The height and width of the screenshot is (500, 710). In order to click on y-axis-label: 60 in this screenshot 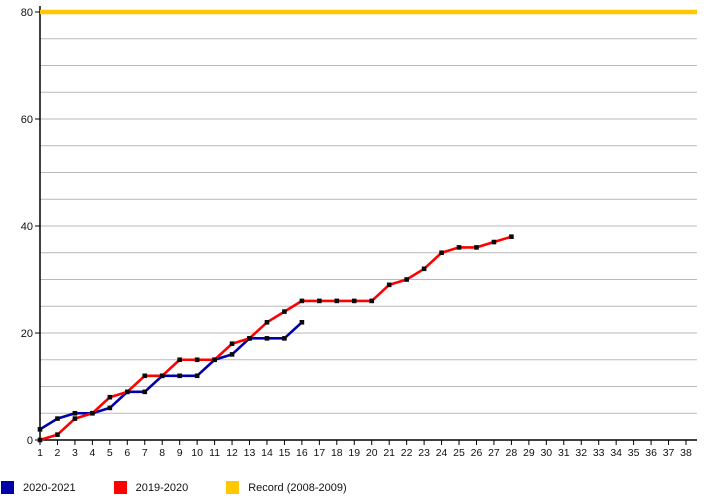, I will do `click(27, 120)`.